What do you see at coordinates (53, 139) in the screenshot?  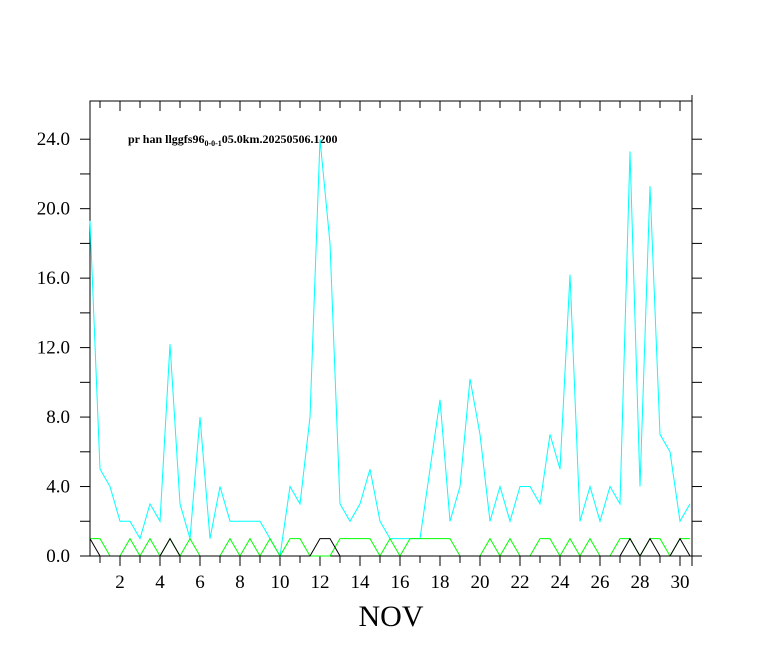 I see `y-tick-label: 24.0` at bounding box center [53, 139].